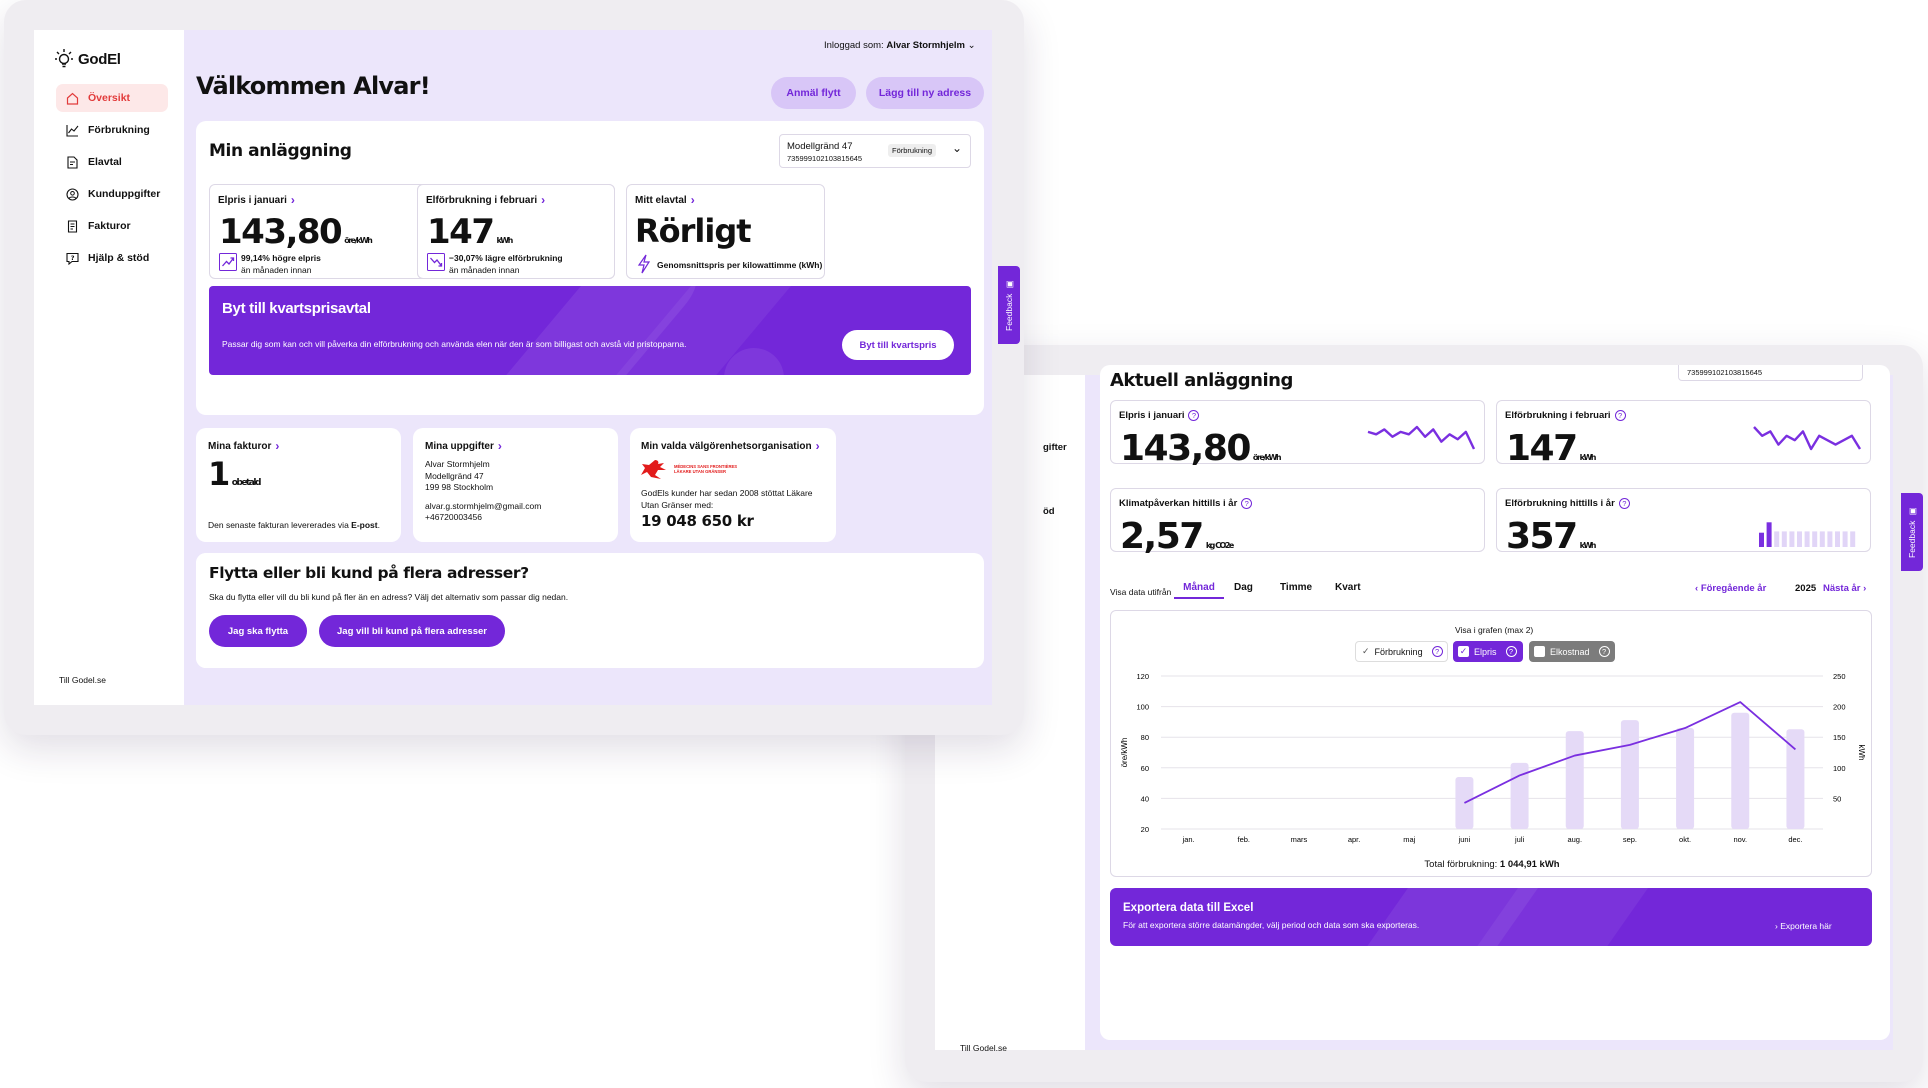 The width and height of the screenshot is (1928, 1088). What do you see at coordinates (1463, 651) in the screenshot?
I see `checkbox-checked-icon: ✓` at bounding box center [1463, 651].